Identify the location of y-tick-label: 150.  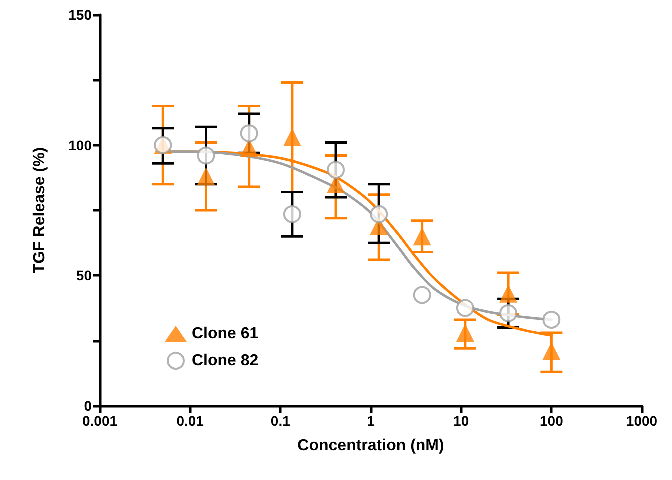
(80, 15).